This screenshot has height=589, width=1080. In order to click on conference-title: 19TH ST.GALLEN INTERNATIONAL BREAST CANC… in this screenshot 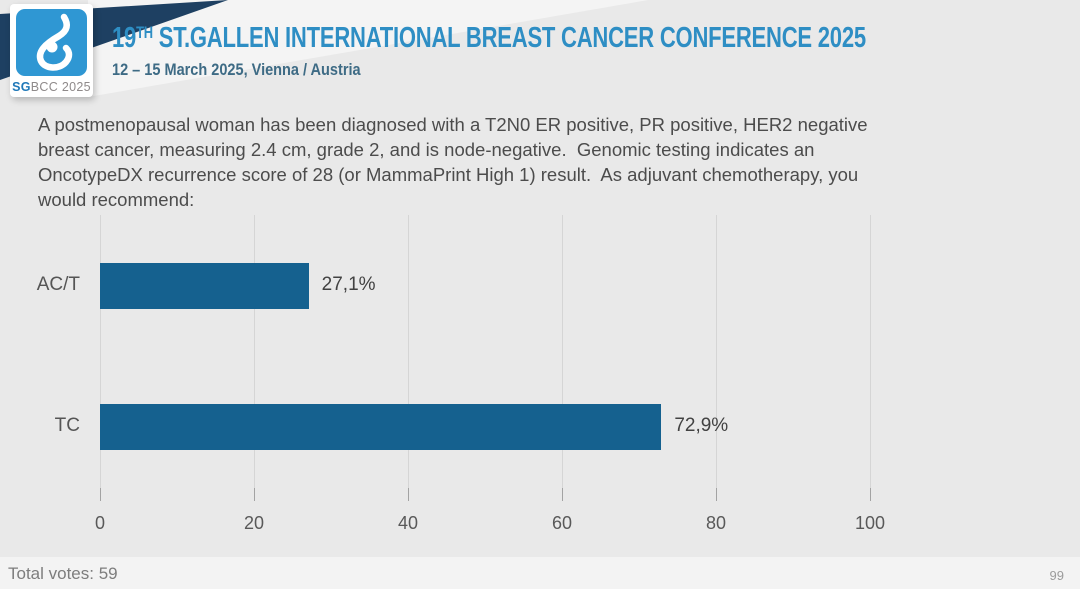, I will do `click(489, 38)`.